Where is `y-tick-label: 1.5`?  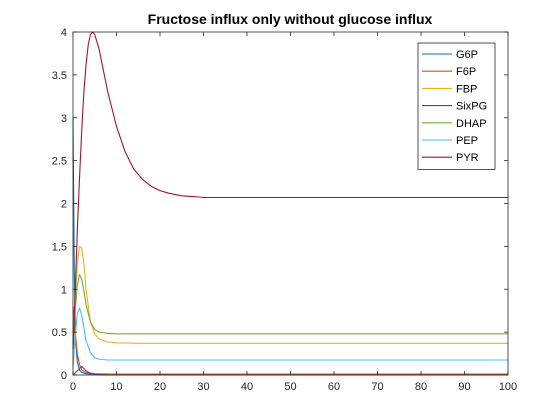 y-tick-label: 1.5 is located at coordinates (59, 247).